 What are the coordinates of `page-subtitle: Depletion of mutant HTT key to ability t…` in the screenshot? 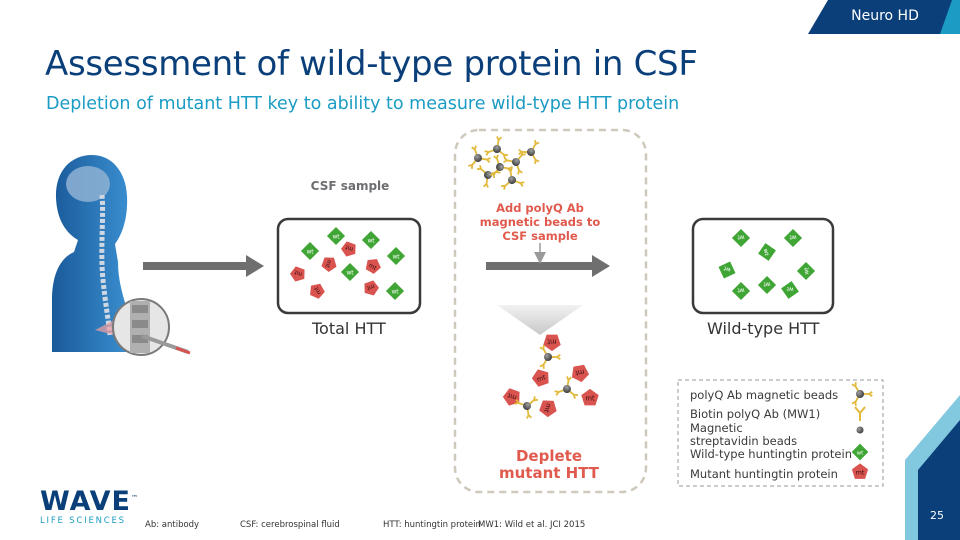 It's located at (363, 104).